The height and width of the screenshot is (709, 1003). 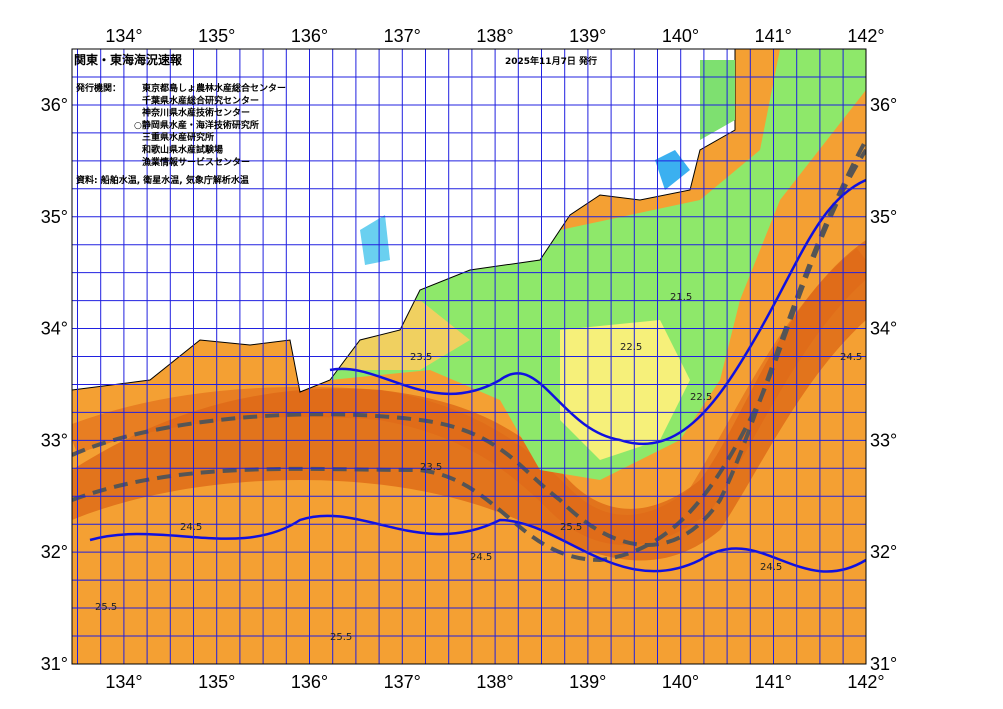 I want to click on agency: 千葉県水産総合研究センター, so click(x=200, y=100).